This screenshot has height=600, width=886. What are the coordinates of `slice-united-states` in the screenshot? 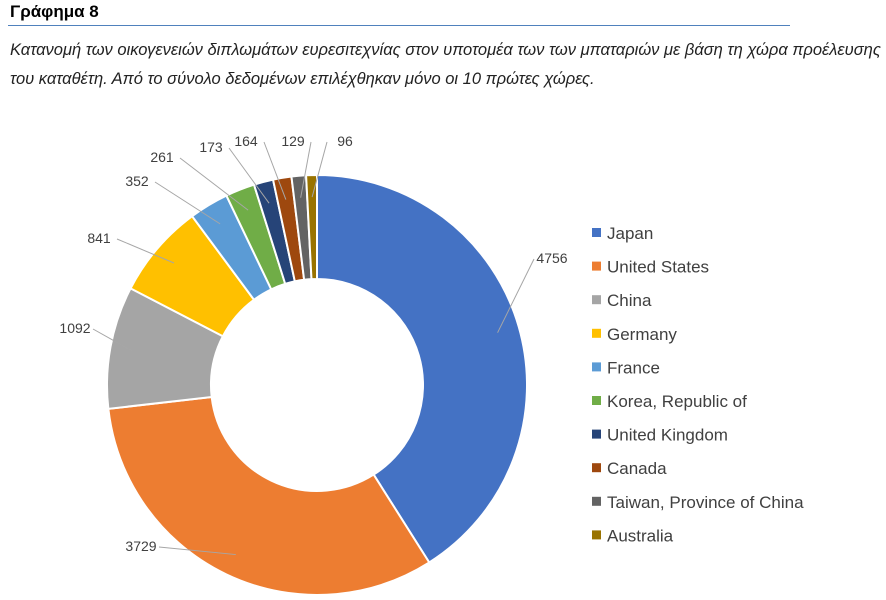 It's located at (269, 495).